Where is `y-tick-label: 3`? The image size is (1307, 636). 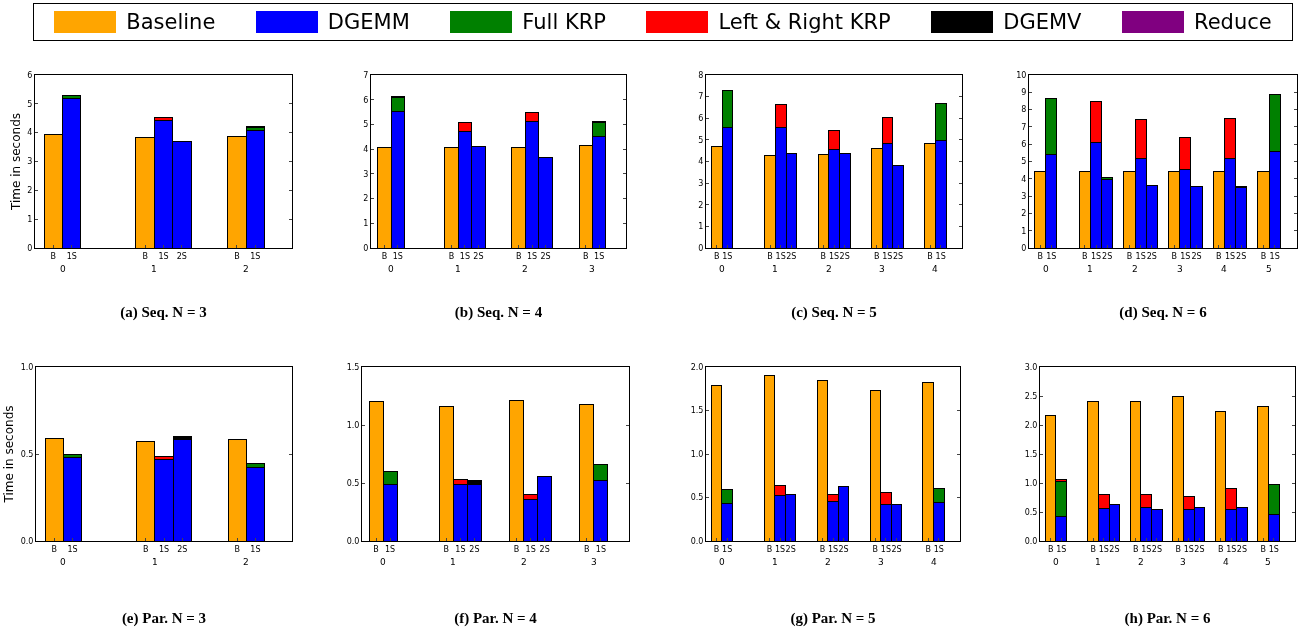 y-tick-label: 3 is located at coordinates (30, 162).